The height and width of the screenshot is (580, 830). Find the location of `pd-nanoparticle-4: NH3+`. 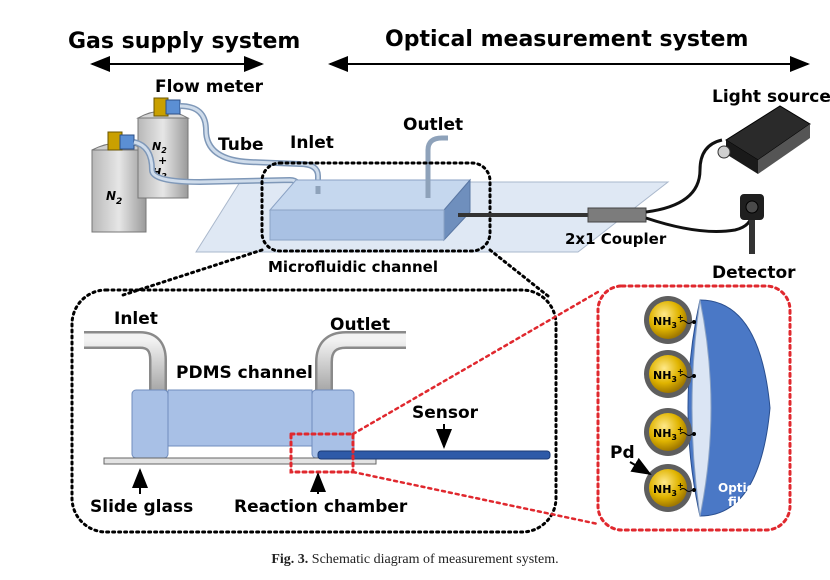

pd-nanoparticle-4: NH3+ is located at coordinates (670, 488).